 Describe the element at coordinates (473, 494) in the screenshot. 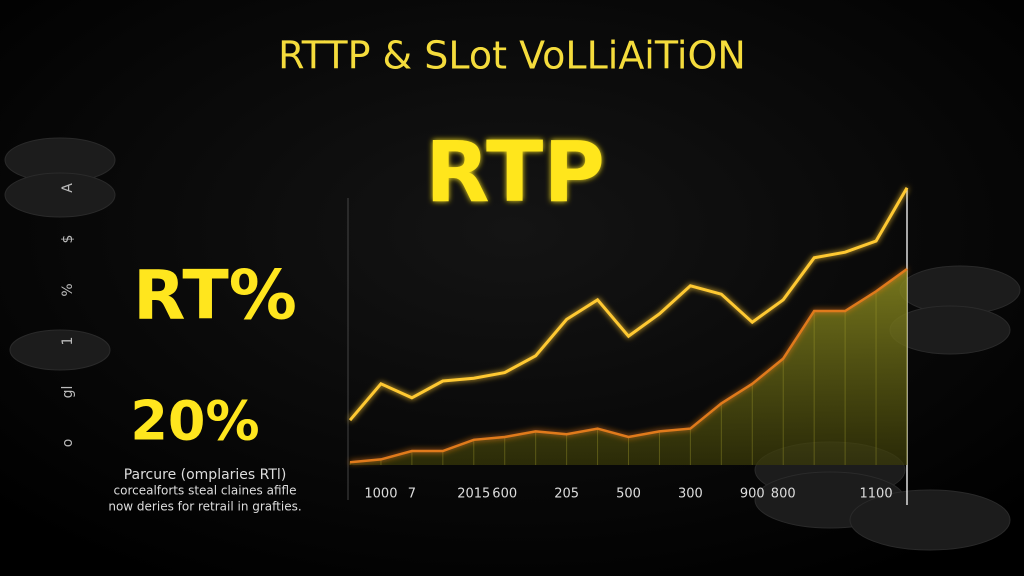

I see `x-tick-label: 2015` at that location.